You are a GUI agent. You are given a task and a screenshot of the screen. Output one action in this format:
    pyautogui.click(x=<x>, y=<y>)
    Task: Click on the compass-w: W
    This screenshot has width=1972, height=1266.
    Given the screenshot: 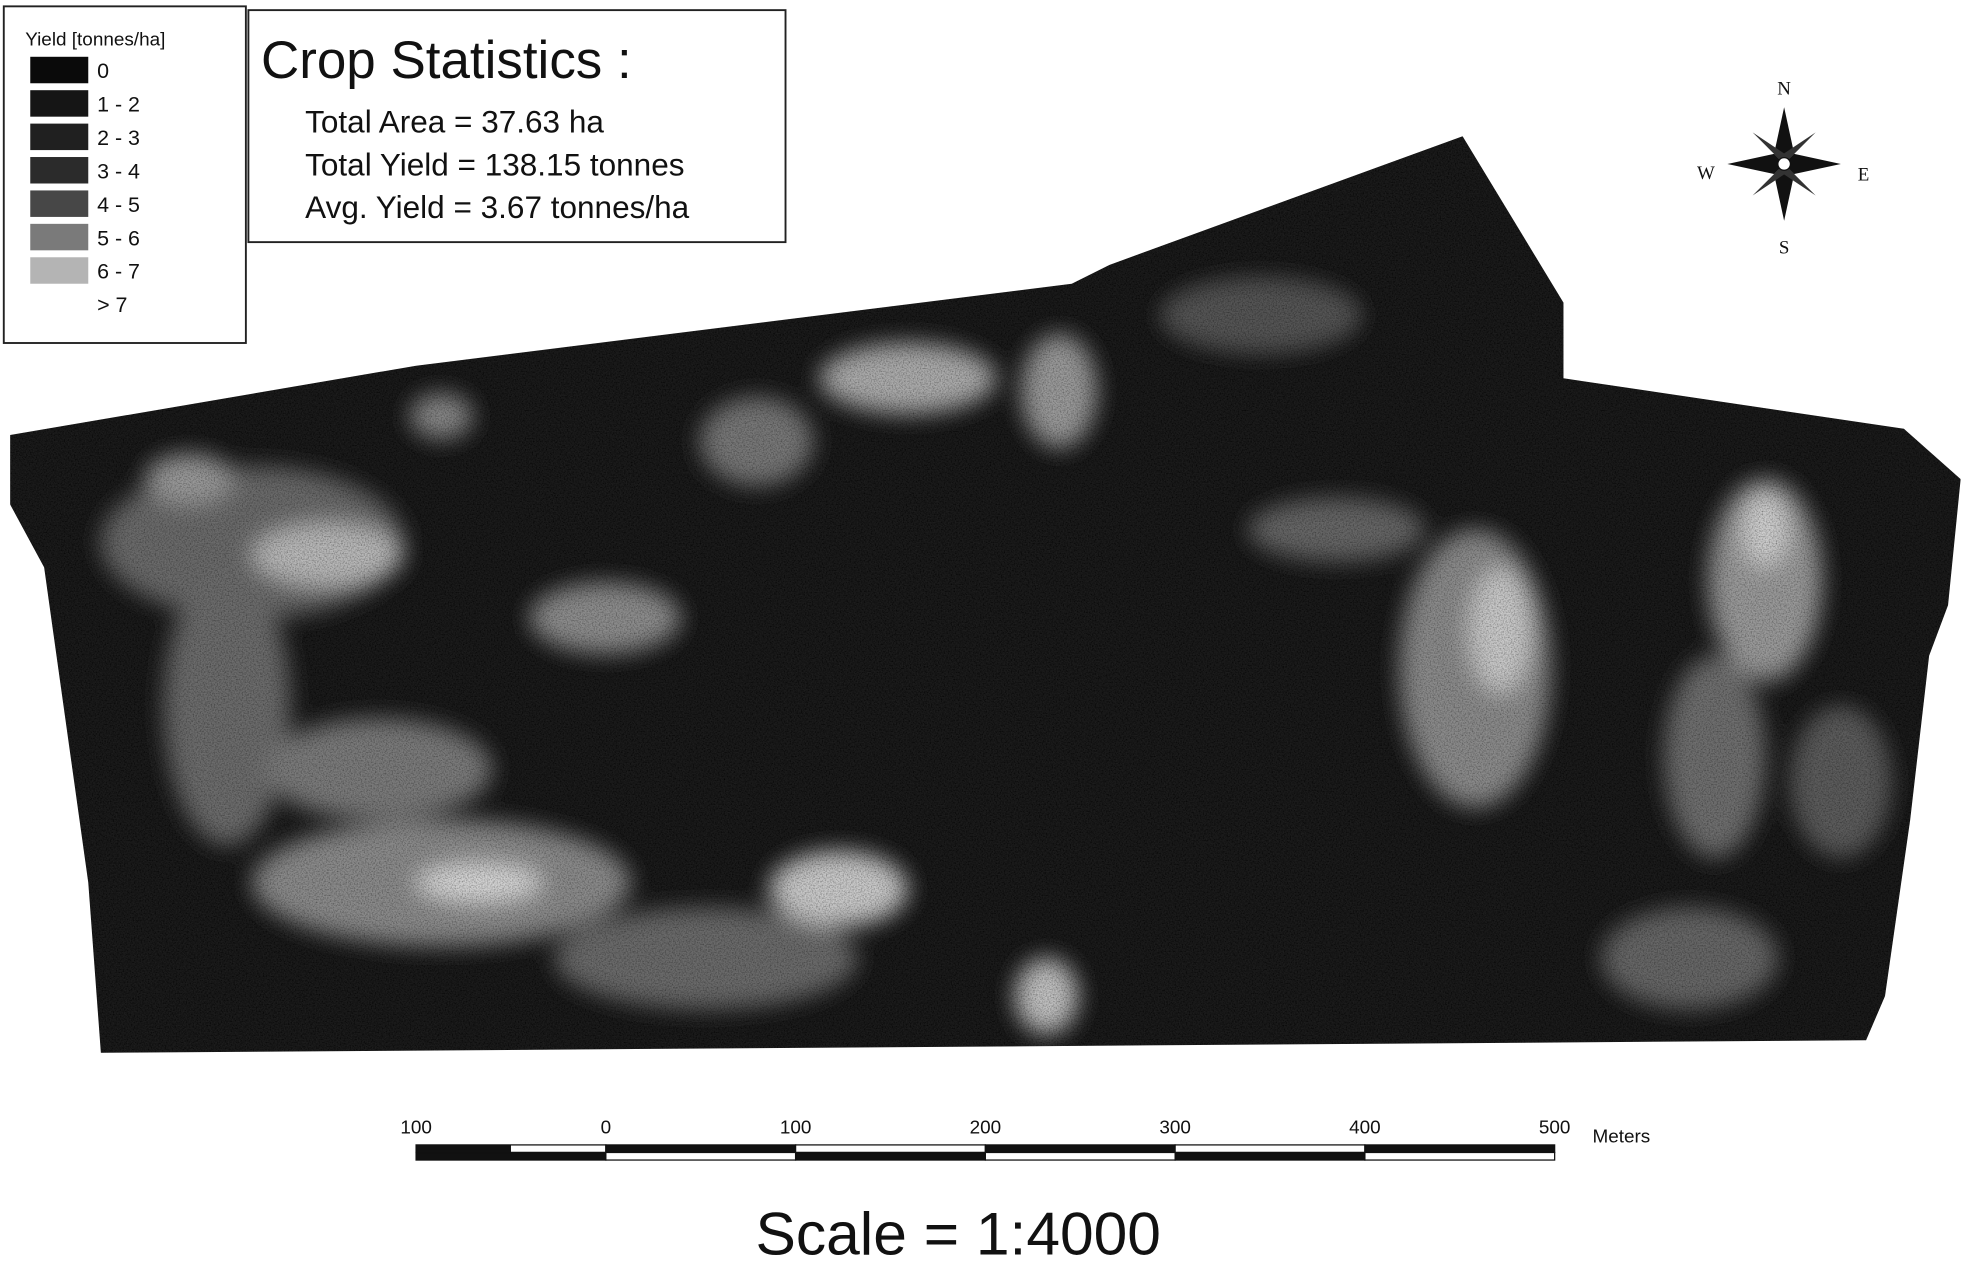 What is the action you would take?
    pyautogui.click(x=1706, y=173)
    